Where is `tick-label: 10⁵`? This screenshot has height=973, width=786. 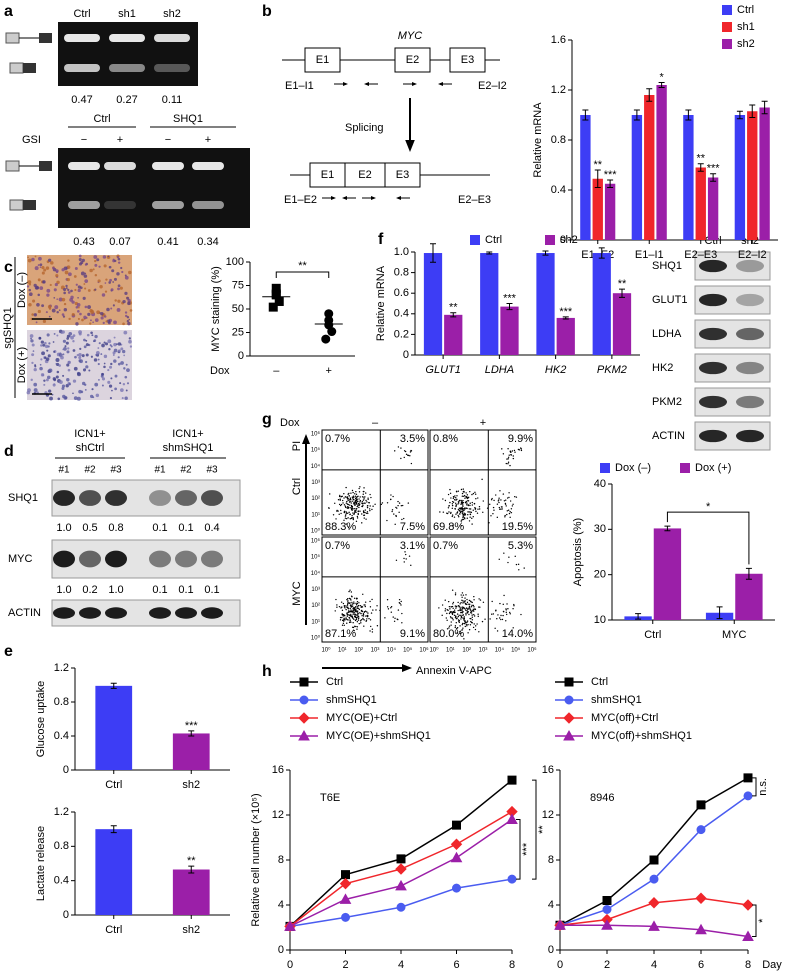 tick-label: 10⁵ is located at coordinates (316, 557).